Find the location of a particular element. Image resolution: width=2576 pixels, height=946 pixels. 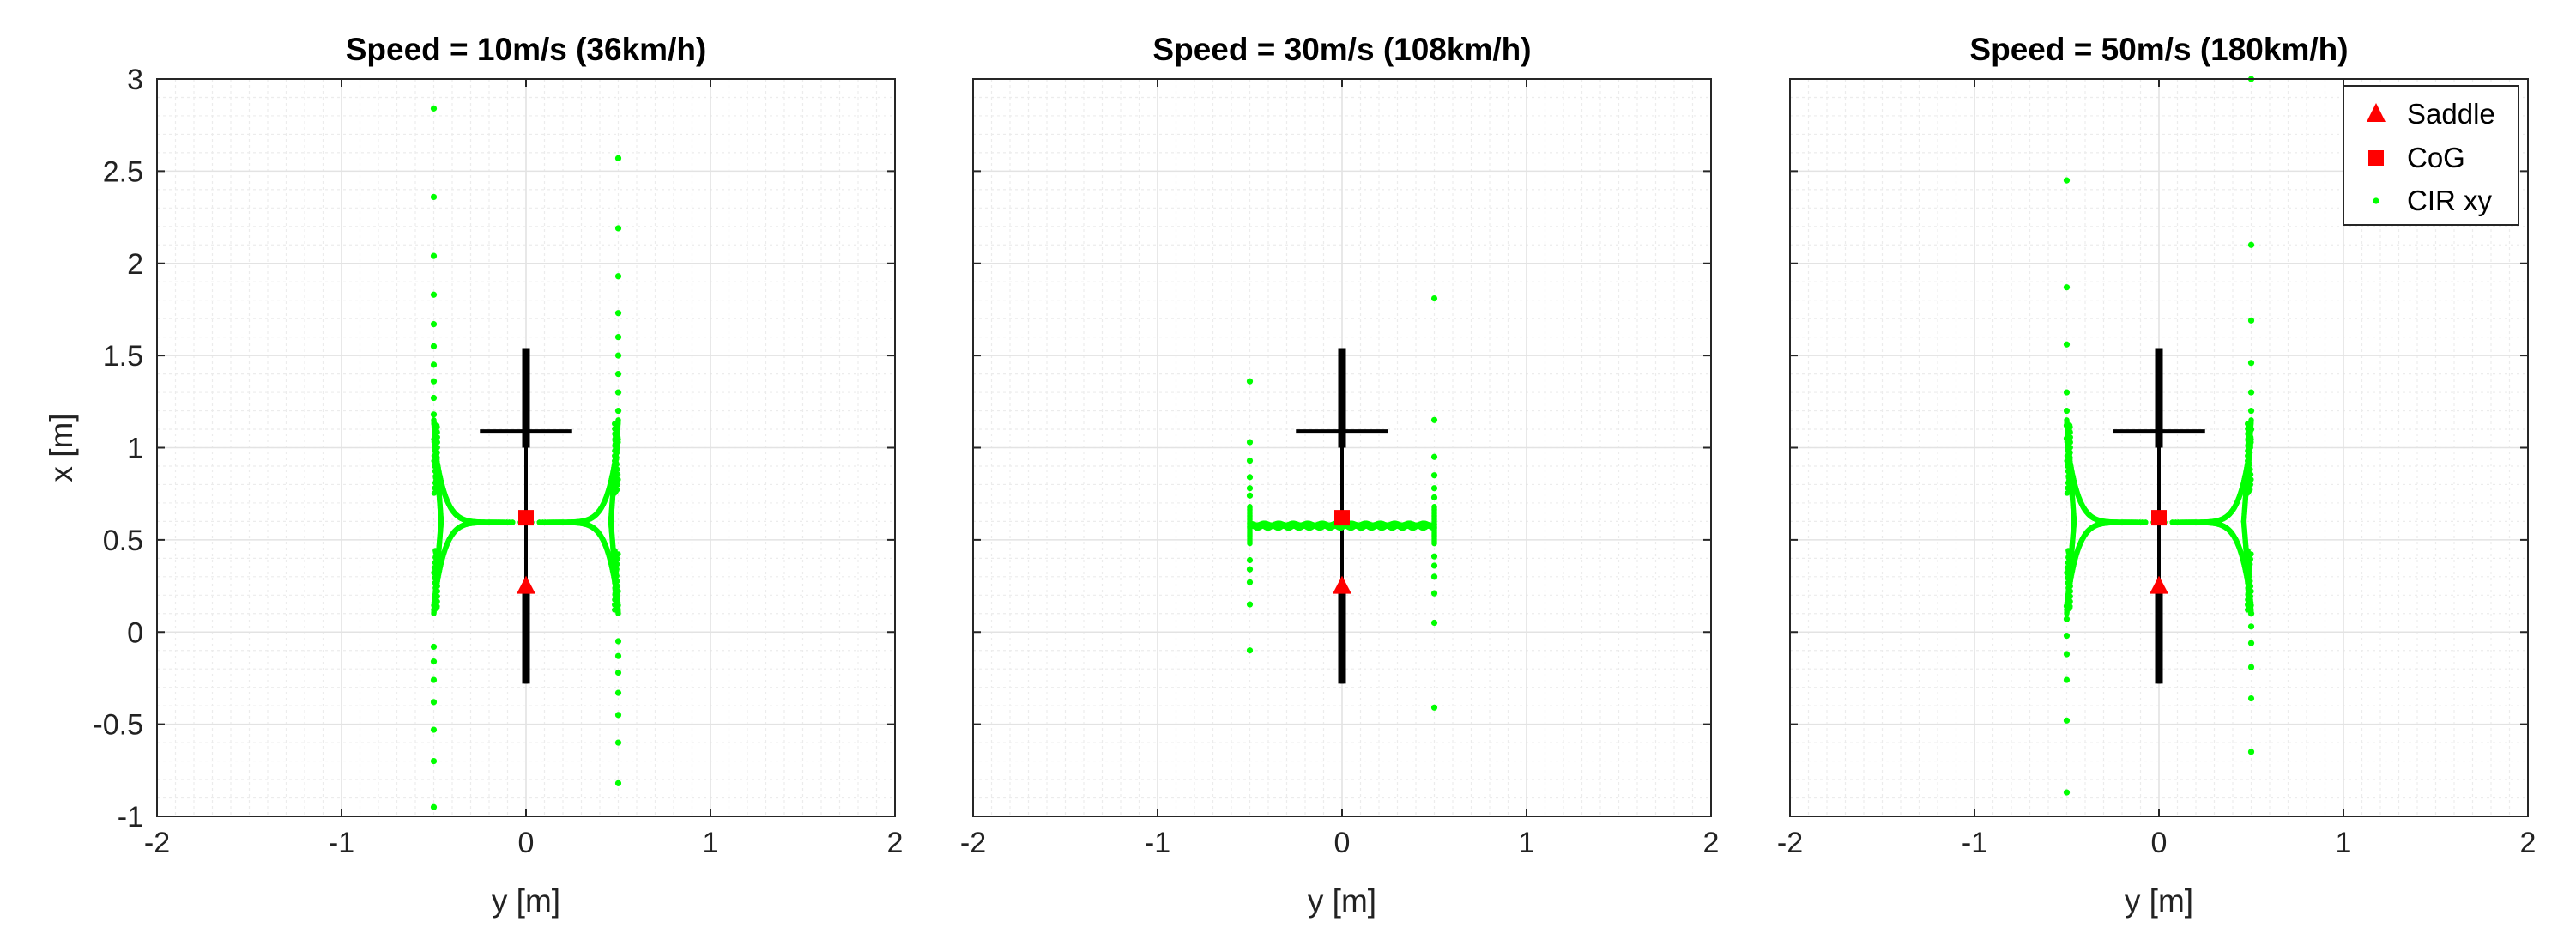

y-tick-label: 2 is located at coordinates (135, 264).